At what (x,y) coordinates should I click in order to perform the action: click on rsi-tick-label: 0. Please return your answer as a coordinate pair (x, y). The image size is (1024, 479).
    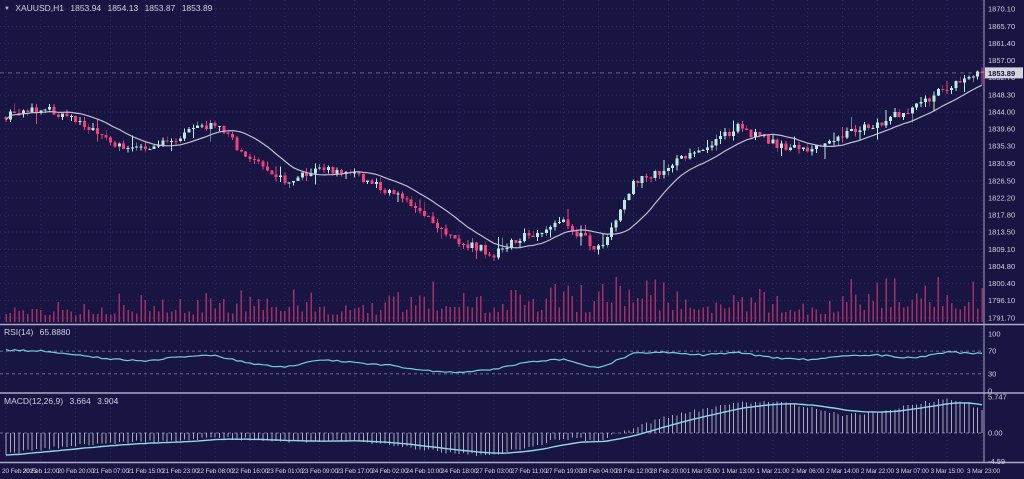
    Looking at the image, I should click on (990, 391).